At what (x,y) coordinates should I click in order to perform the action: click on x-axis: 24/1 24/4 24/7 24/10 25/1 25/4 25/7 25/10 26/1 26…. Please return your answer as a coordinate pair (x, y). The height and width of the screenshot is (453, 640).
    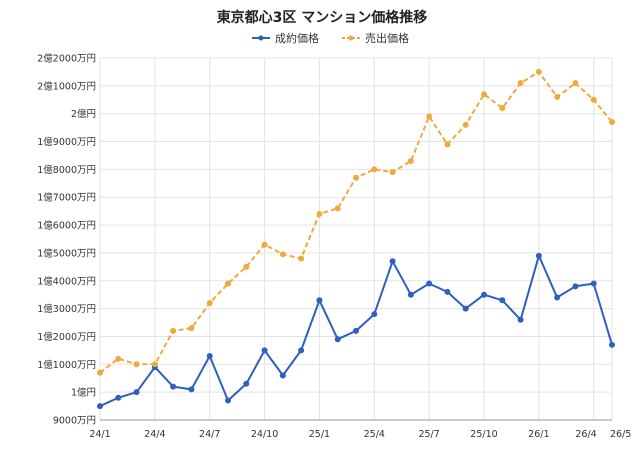
    Looking at the image, I should click on (360, 429).